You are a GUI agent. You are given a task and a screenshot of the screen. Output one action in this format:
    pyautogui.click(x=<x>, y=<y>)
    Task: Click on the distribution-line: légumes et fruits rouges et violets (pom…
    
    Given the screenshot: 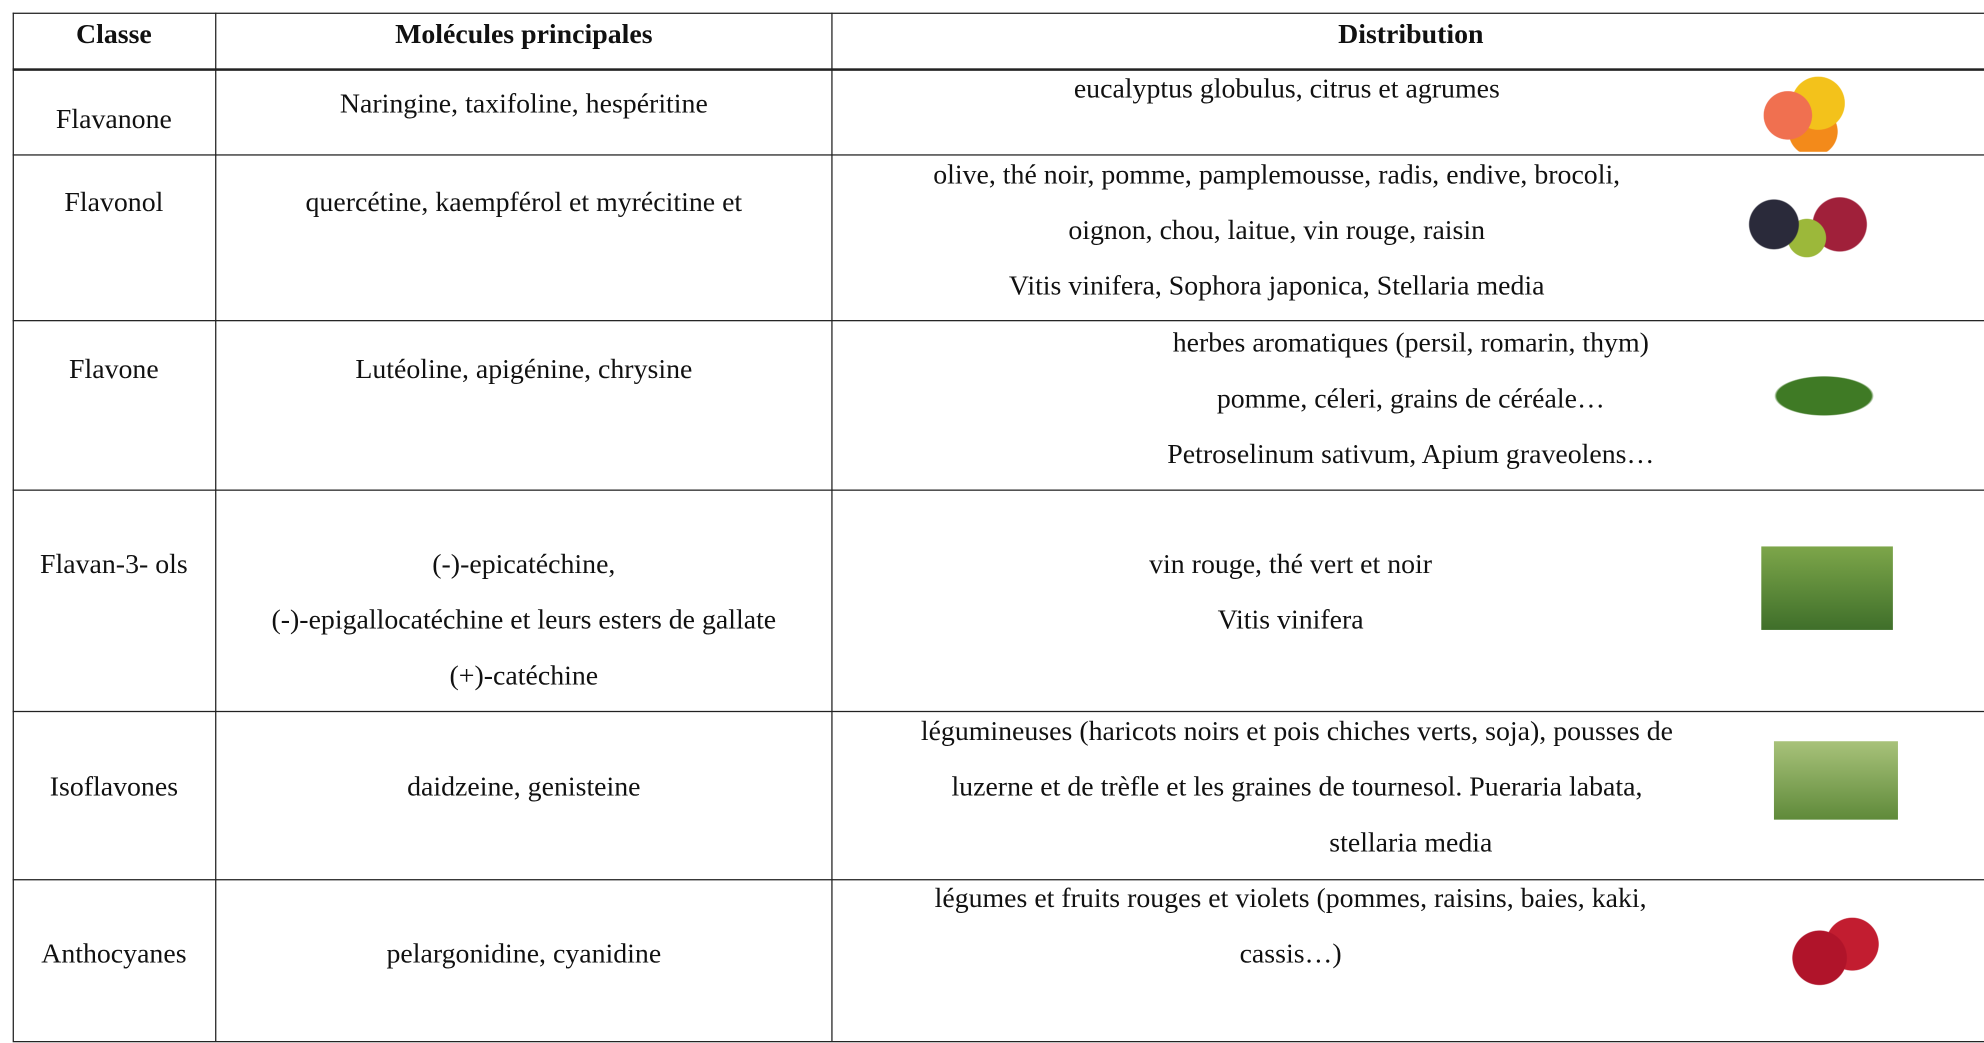 What is the action you would take?
    pyautogui.click(x=1290, y=897)
    